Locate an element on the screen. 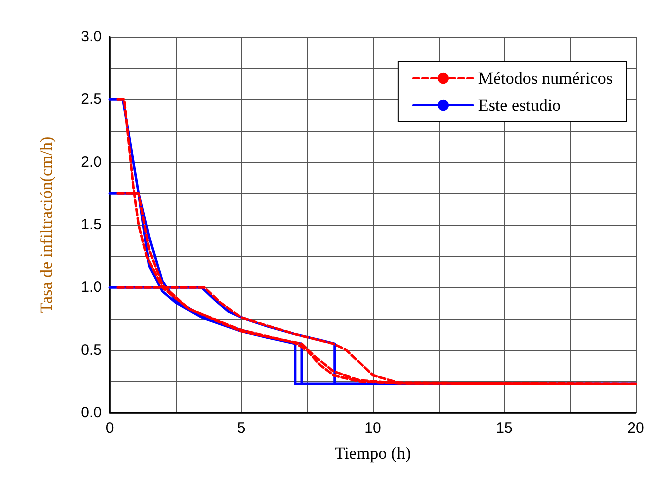 The width and height of the screenshot is (659, 493). y-tick-label: 0.5 is located at coordinates (91, 350).